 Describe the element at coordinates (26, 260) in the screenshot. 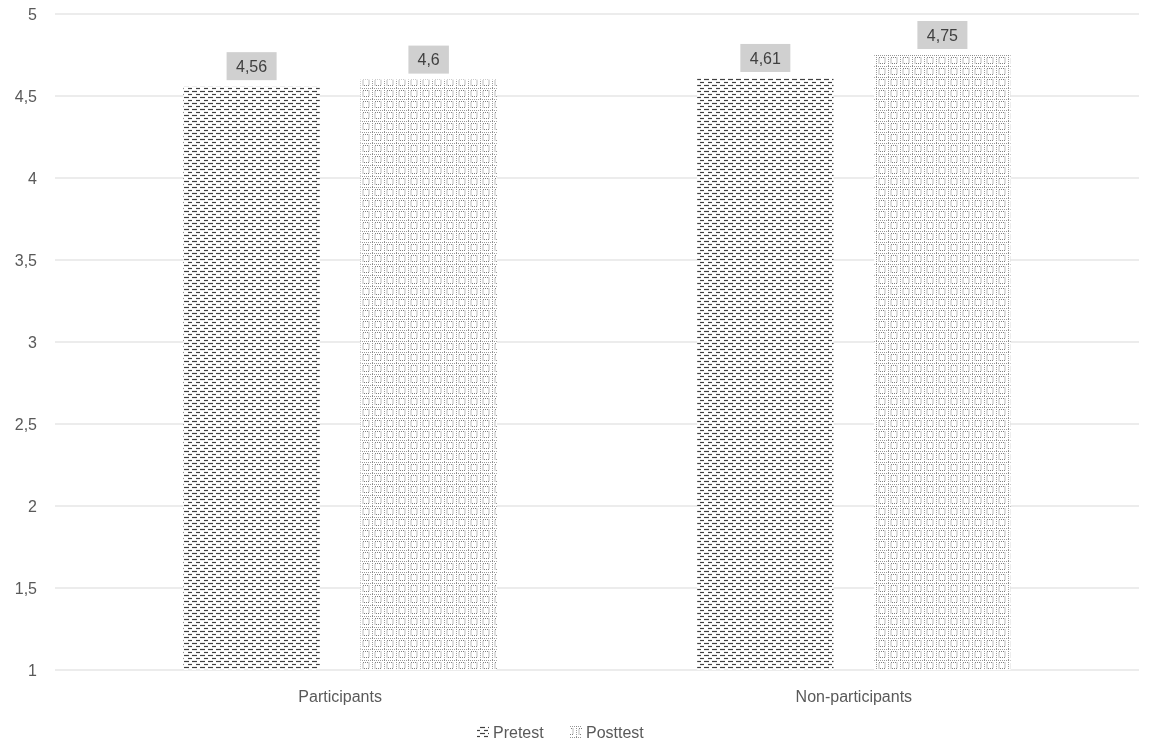

I see `y-tick-label: 3,5` at that location.